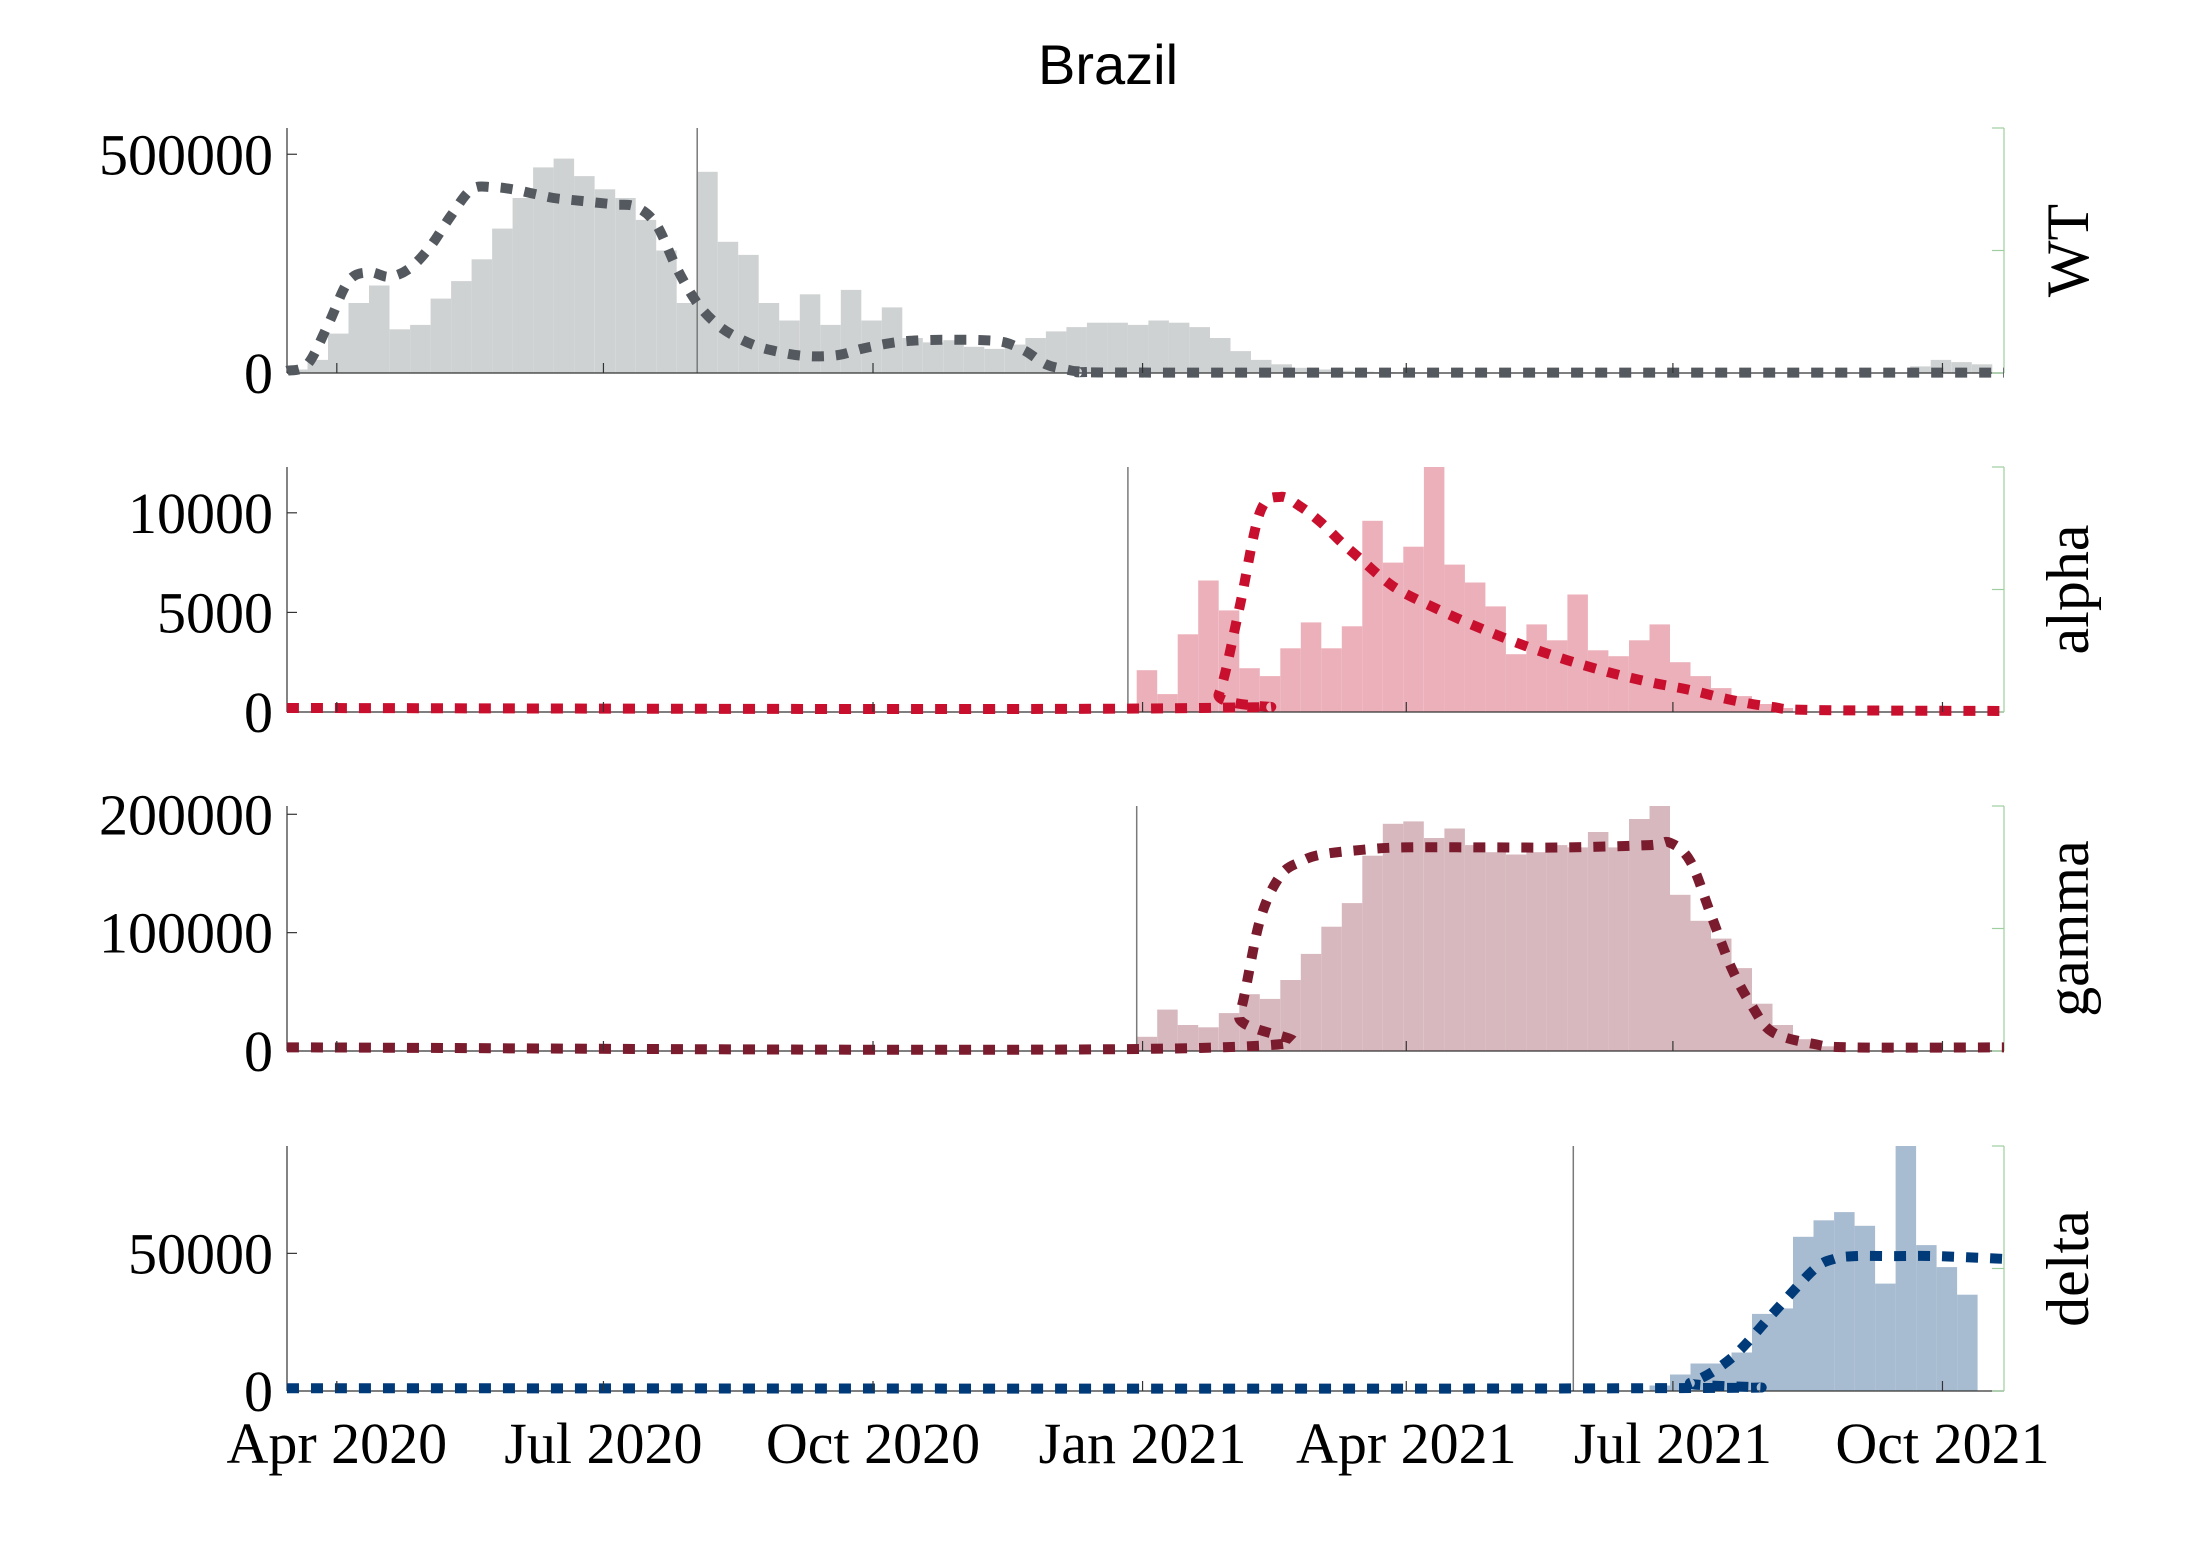 The image size is (2187, 1542). I want to click on model-curve-gamma, so click(1145, 945).